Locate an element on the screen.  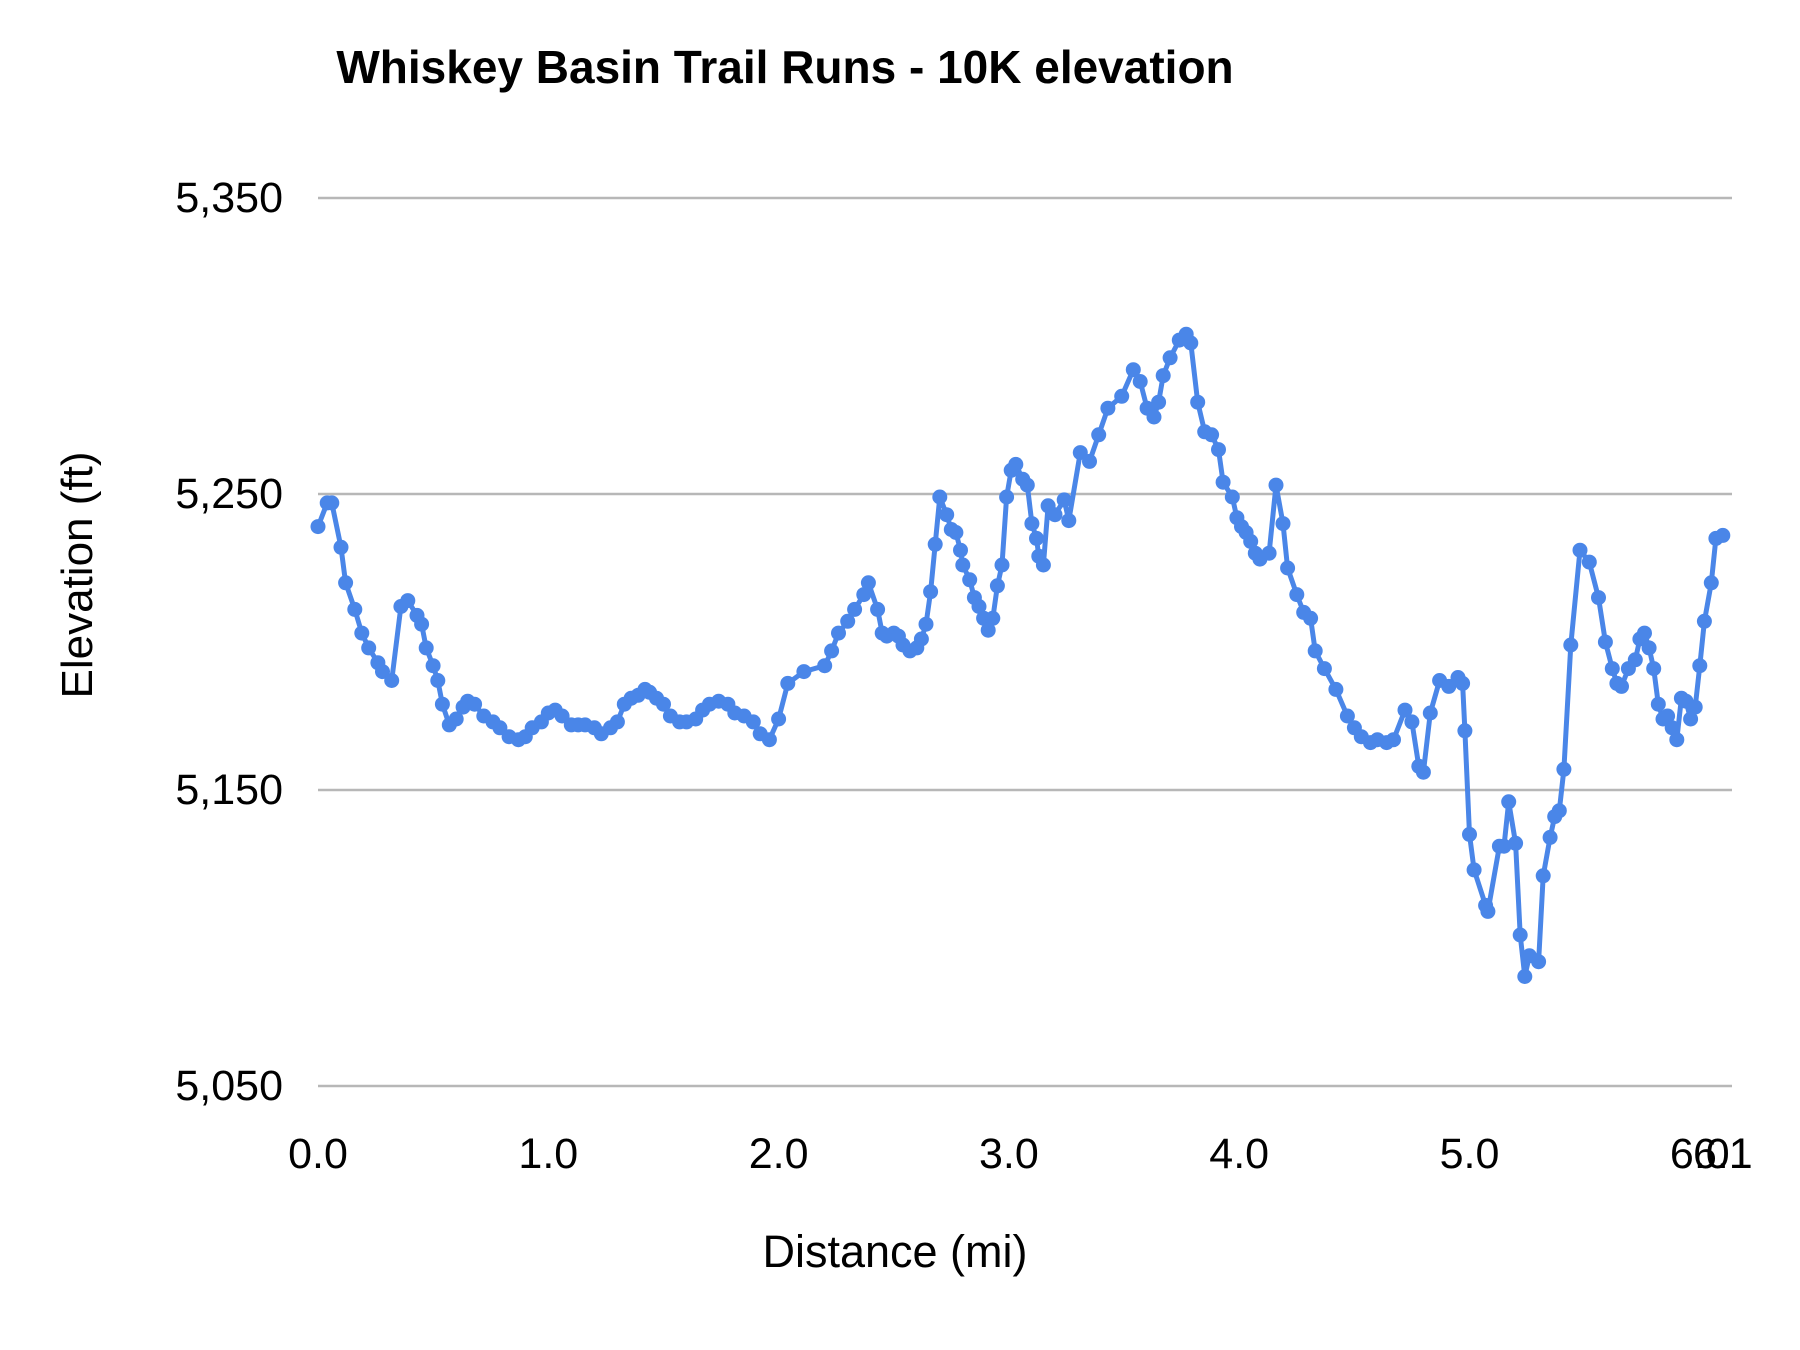
y-tick-label: 5,050 is located at coordinates (229, 1086).